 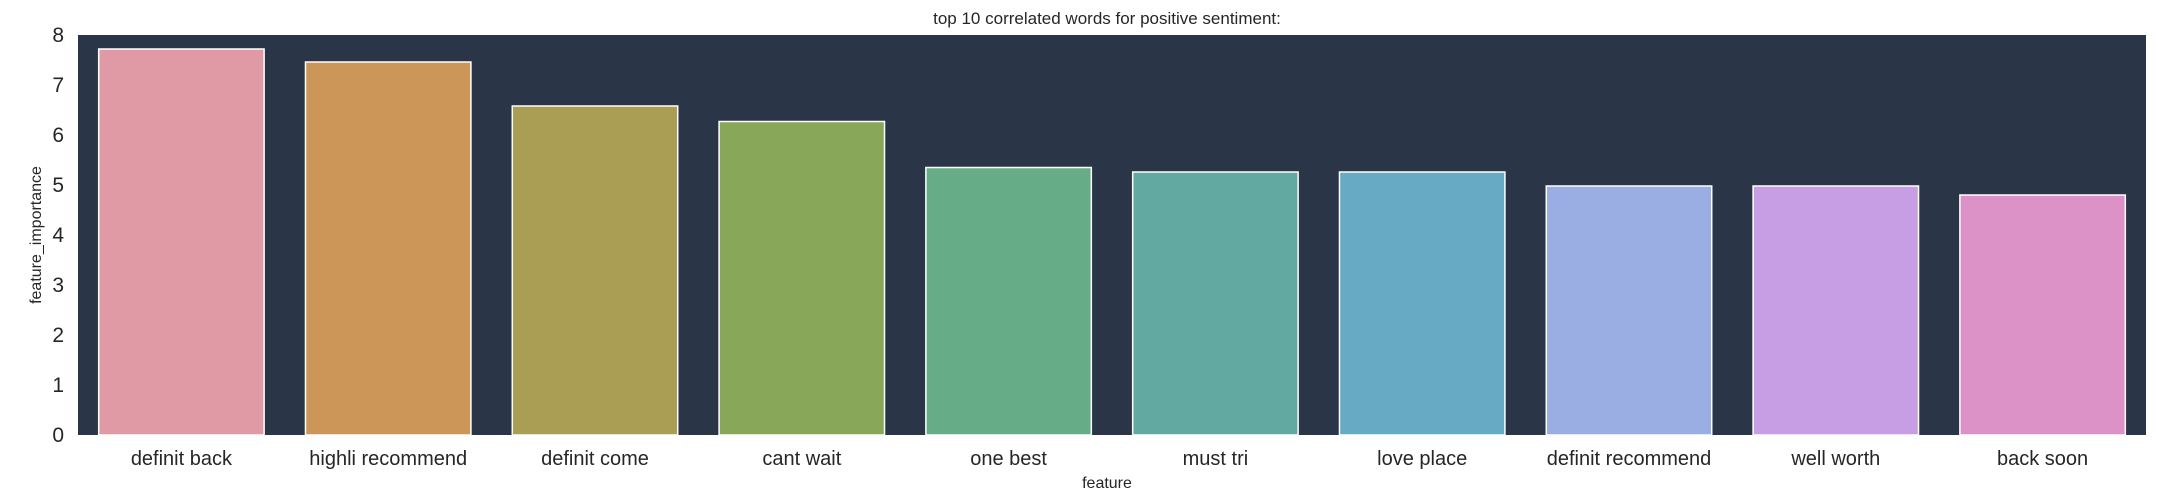 I want to click on y-tick-label: 1, so click(x=58, y=385).